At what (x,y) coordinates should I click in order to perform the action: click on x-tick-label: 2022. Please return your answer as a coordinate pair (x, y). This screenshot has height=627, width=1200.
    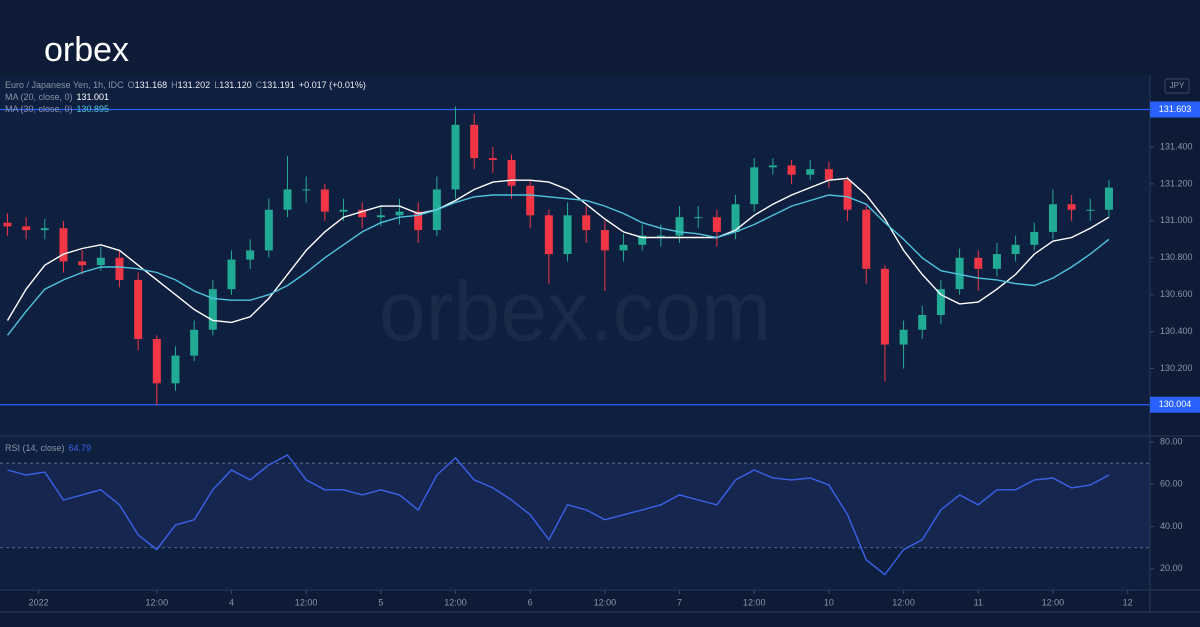
    Looking at the image, I should click on (39, 602).